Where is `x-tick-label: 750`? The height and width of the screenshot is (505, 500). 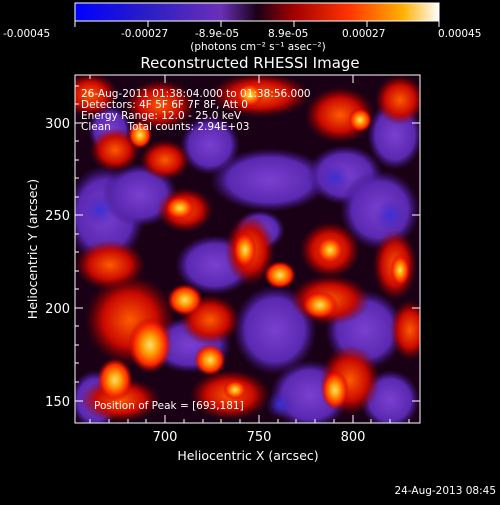 x-tick-label: 750 is located at coordinates (259, 437).